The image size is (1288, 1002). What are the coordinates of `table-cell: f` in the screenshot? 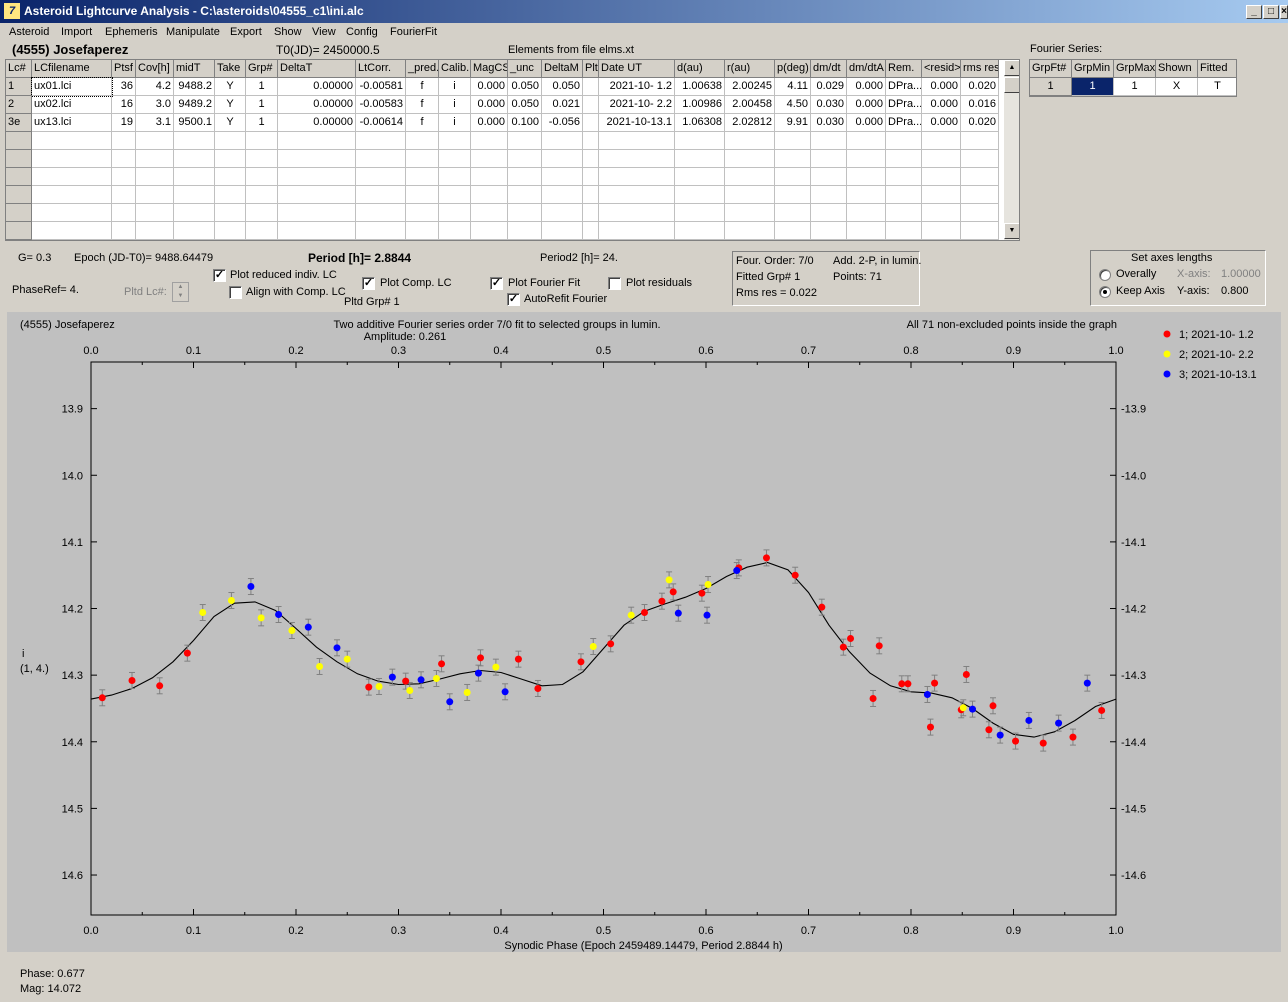 It's located at (422, 87).